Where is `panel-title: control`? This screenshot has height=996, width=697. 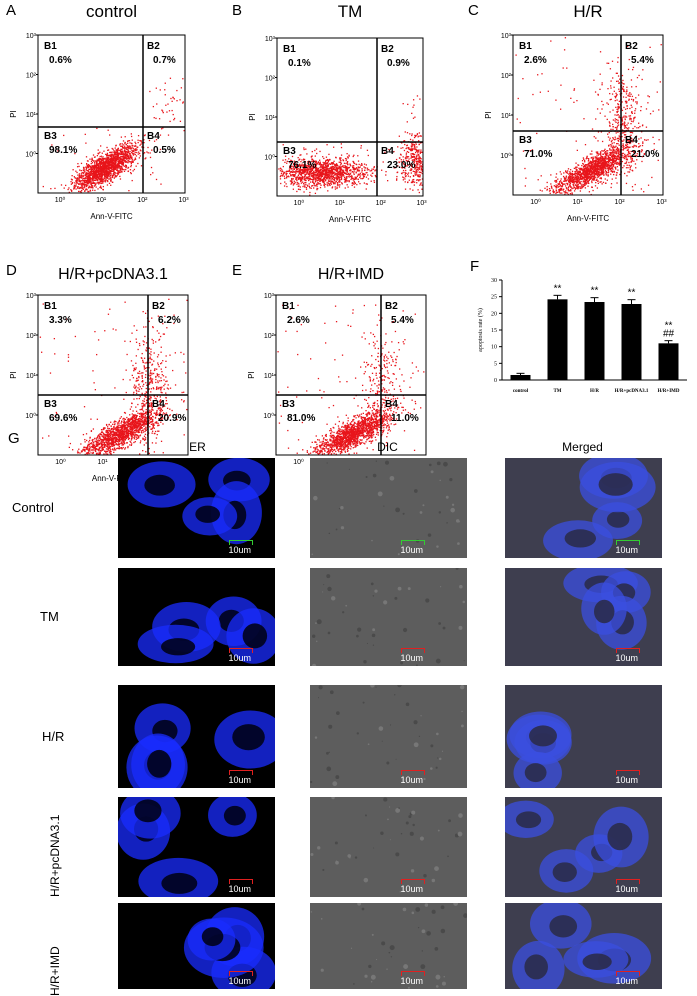
panel-title: control is located at coordinates (111, 12).